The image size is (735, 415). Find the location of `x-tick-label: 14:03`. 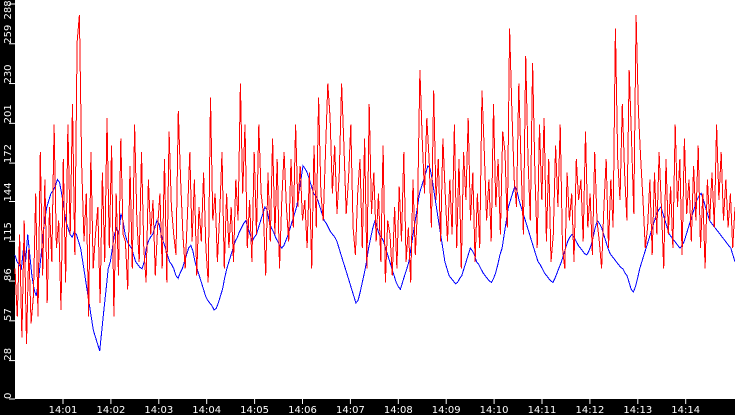

x-tick-label: 14:03 is located at coordinates (158, 410).